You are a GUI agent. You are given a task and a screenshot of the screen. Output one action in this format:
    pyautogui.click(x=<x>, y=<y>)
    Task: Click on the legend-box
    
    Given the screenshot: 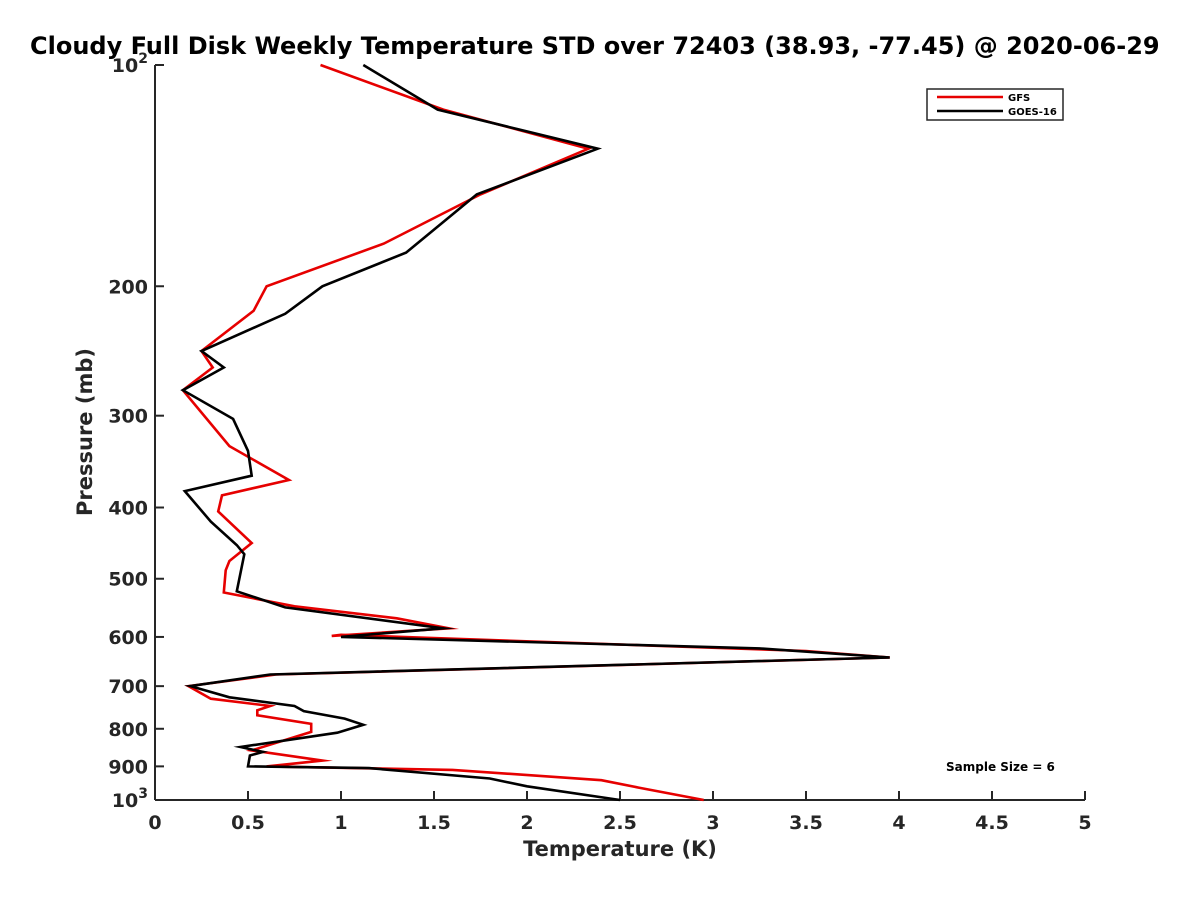 What is the action you would take?
    pyautogui.click(x=995, y=104)
    